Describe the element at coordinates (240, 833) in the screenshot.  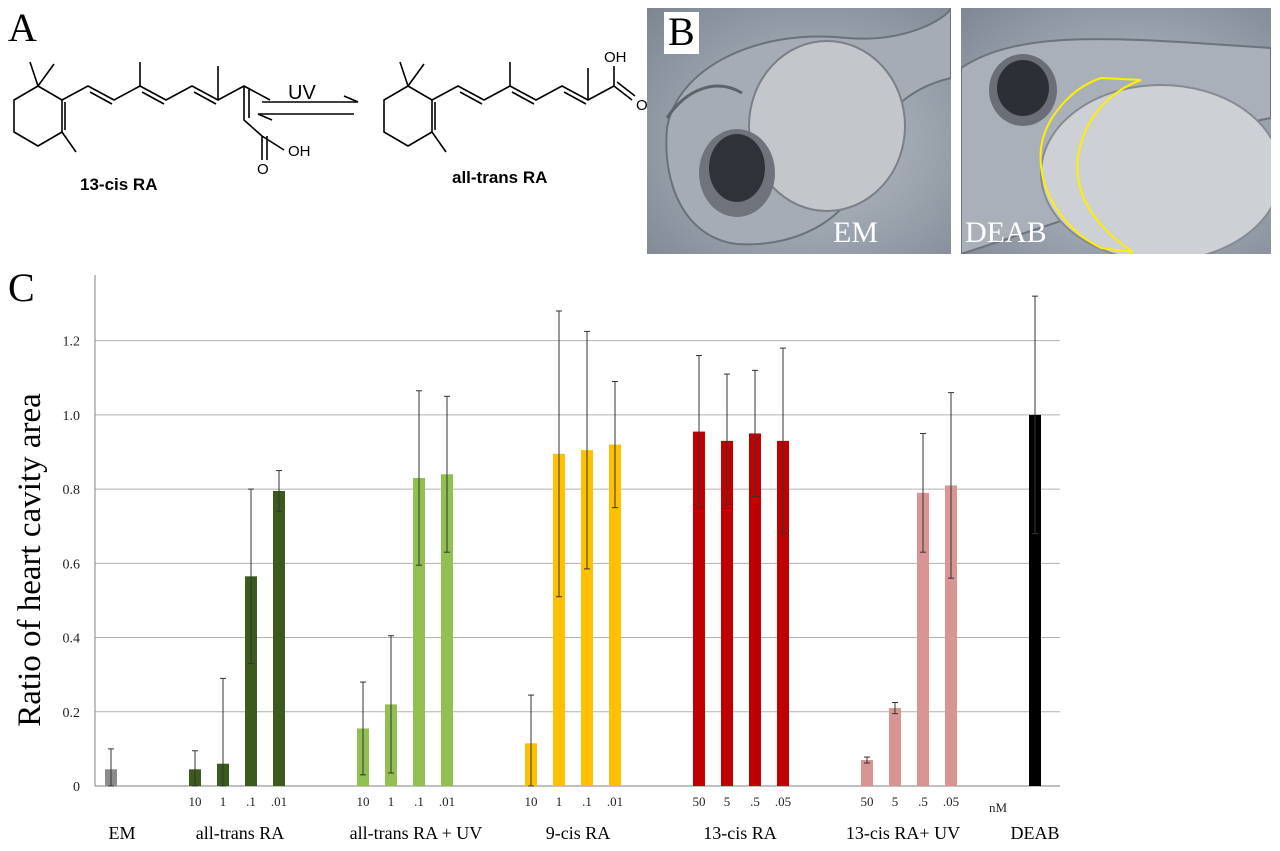
I see `group-label: all-trans RA` at that location.